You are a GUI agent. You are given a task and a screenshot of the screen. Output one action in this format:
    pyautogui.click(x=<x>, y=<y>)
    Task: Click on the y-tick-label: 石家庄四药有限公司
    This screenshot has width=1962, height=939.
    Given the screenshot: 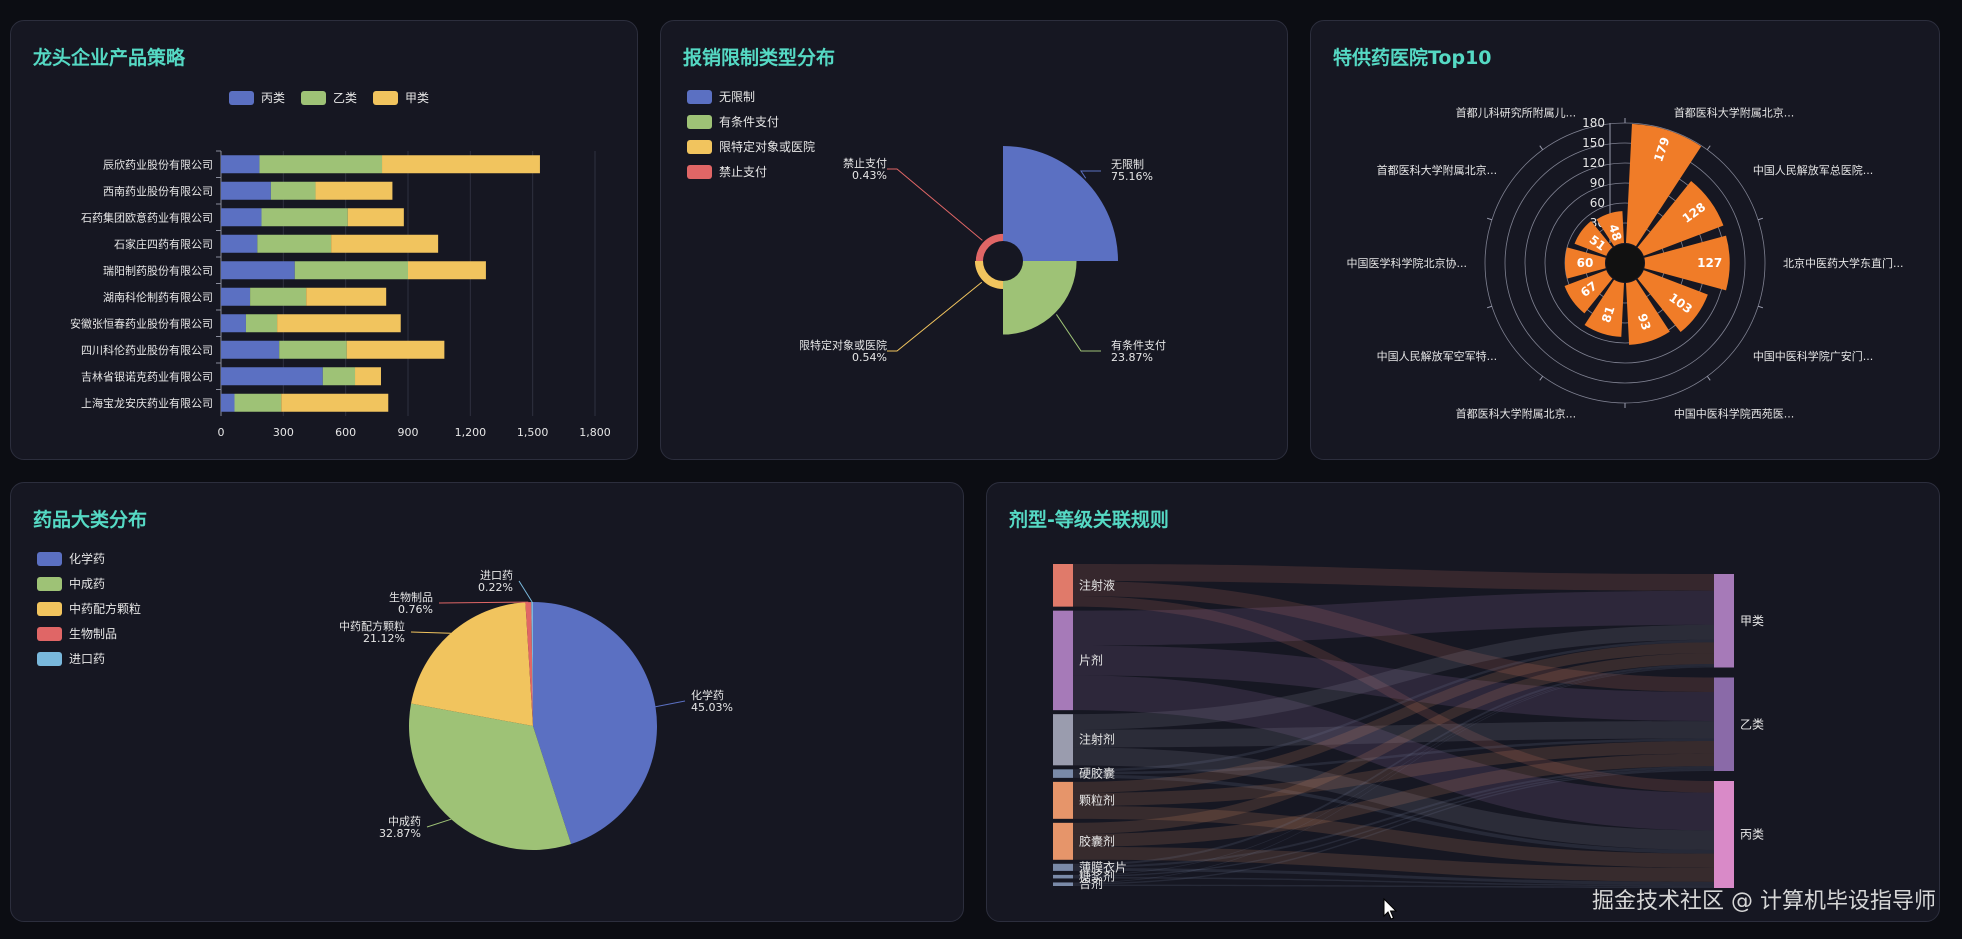 What is the action you would take?
    pyautogui.click(x=163, y=244)
    